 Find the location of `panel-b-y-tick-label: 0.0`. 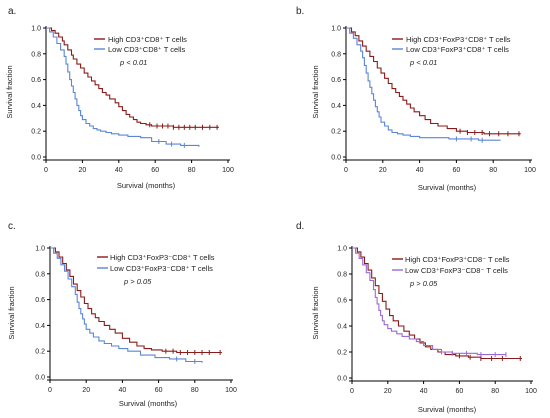

panel-b-y-tick-label: 0.0 is located at coordinates (336, 158).